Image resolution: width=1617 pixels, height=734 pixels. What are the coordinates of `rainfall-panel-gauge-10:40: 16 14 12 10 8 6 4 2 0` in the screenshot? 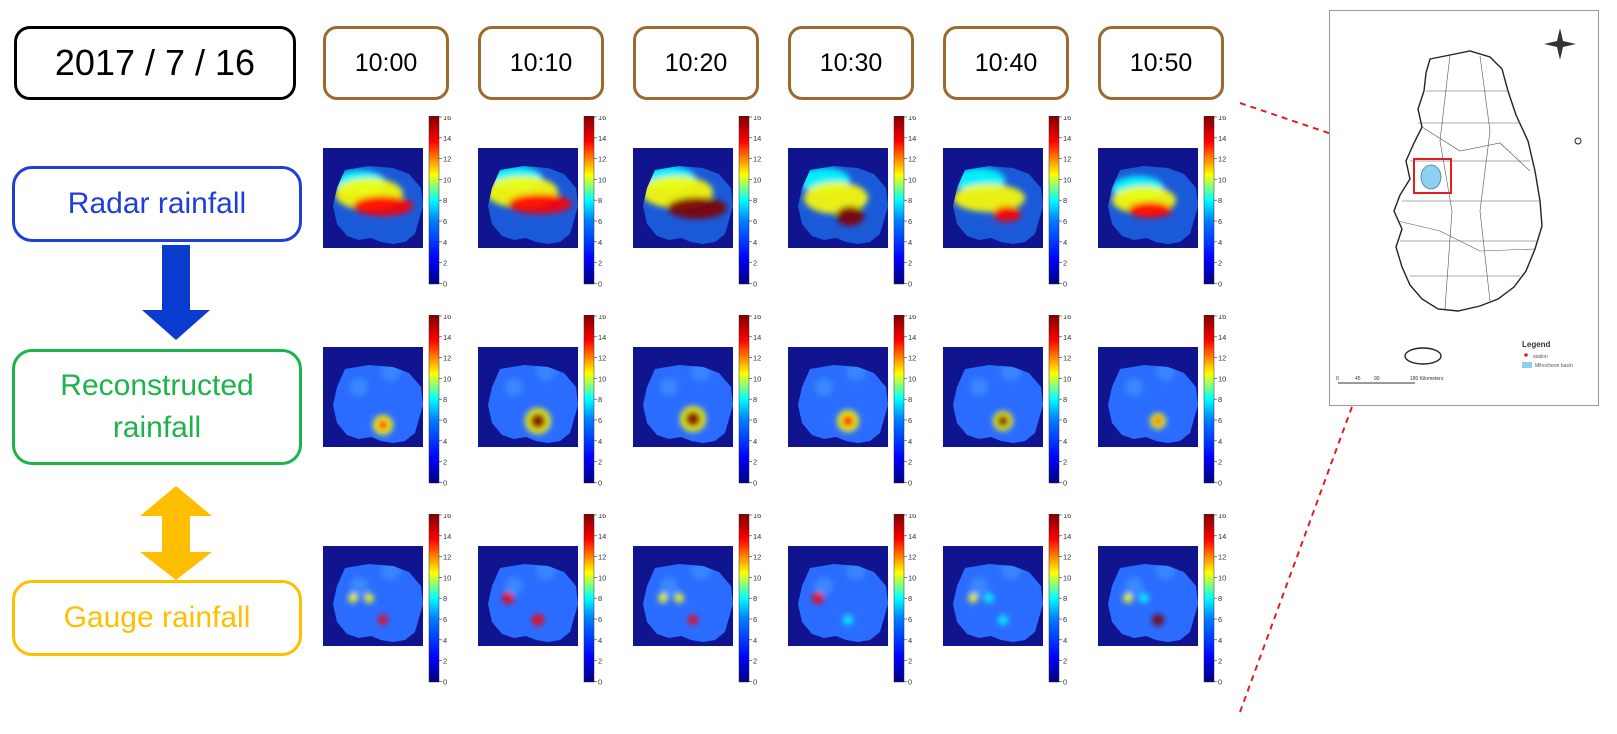 It's located at (1013, 603).